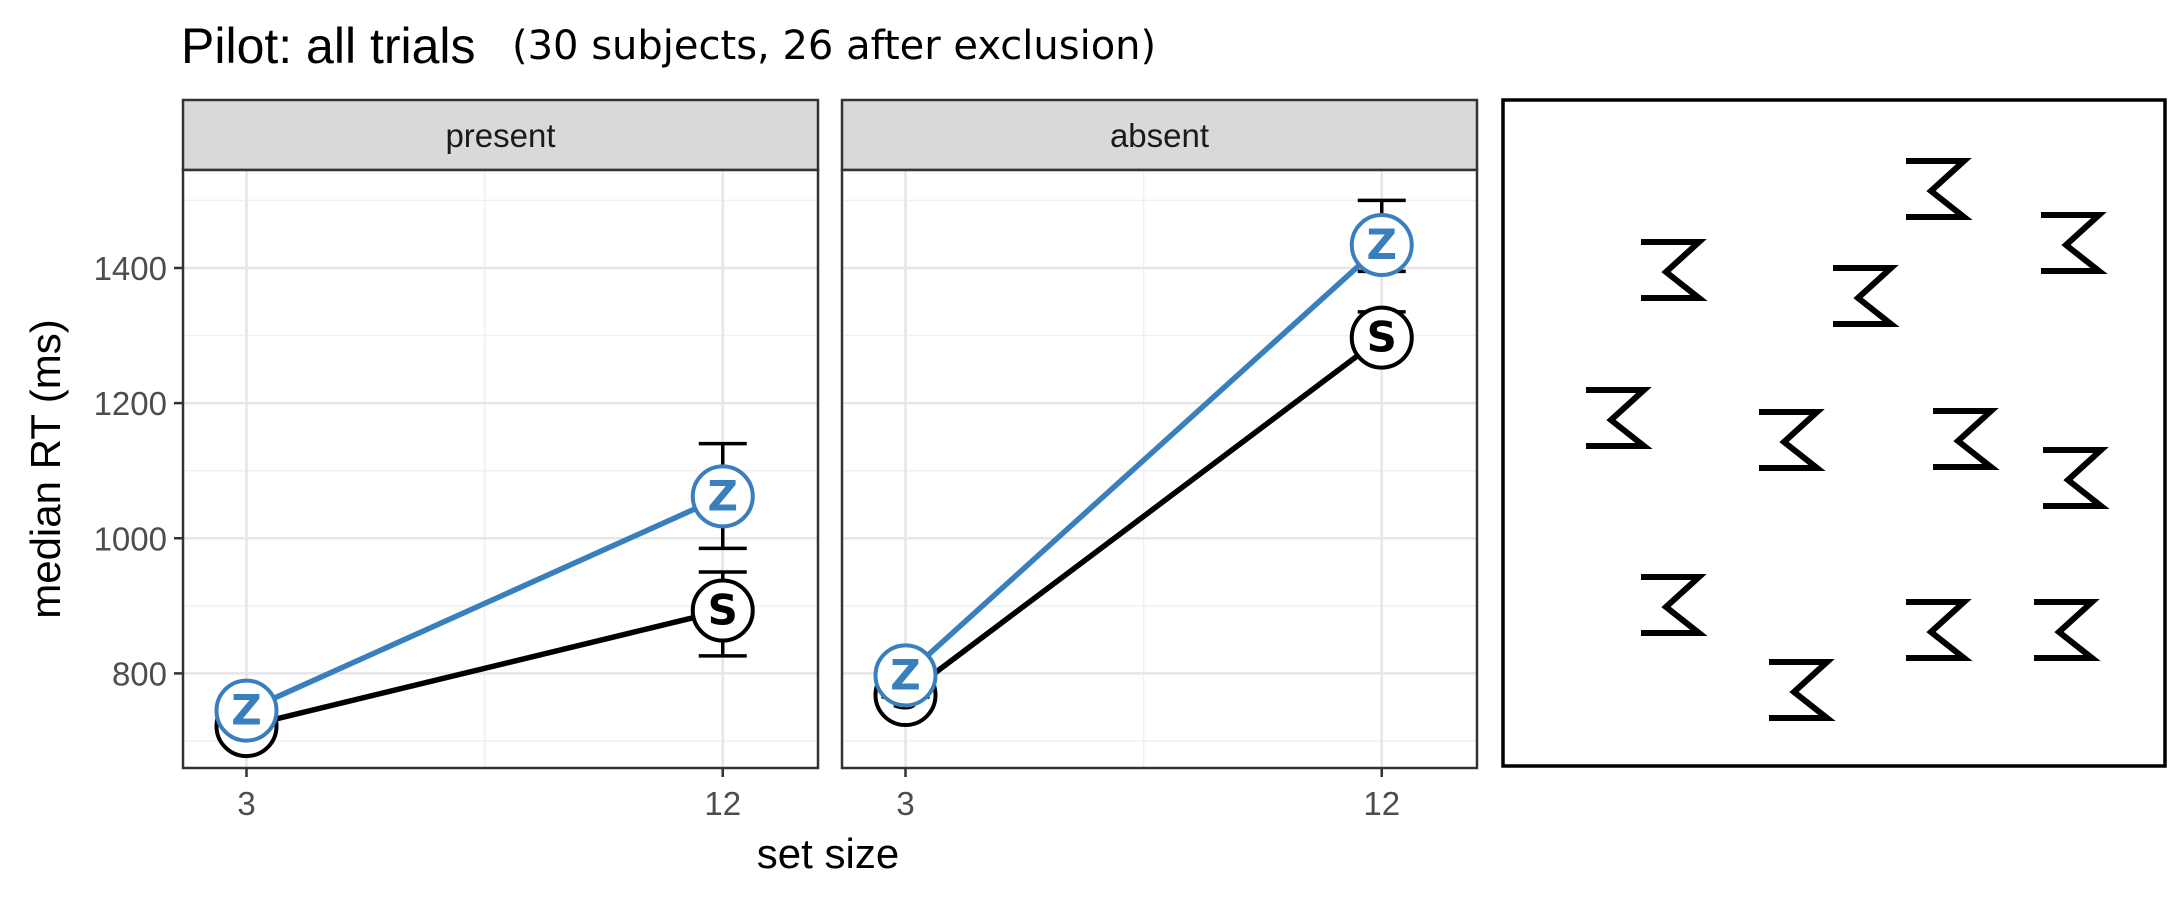  I want to click on y-tick-label: 800, so click(139, 673).